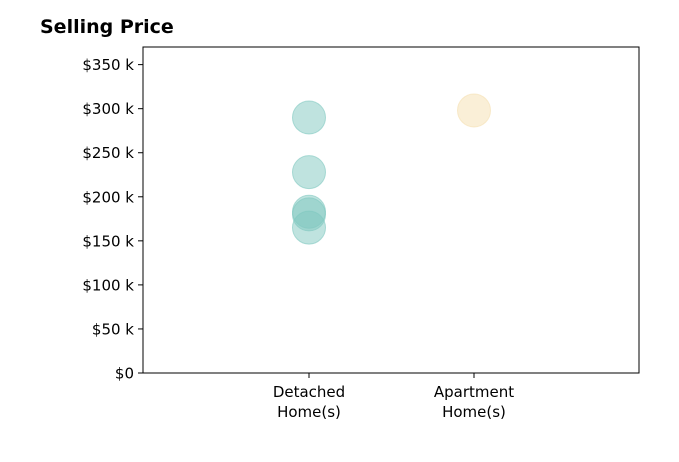  What do you see at coordinates (108, 109) in the screenshot?
I see `y-tick-label: $300 k` at bounding box center [108, 109].